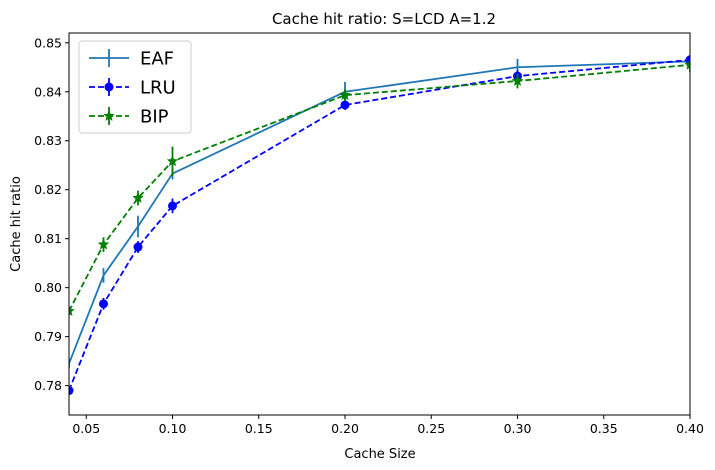 Image resolution: width=715 pixels, height=470 pixels. I want to click on legend: EAF LRU BIP, so click(135, 87).